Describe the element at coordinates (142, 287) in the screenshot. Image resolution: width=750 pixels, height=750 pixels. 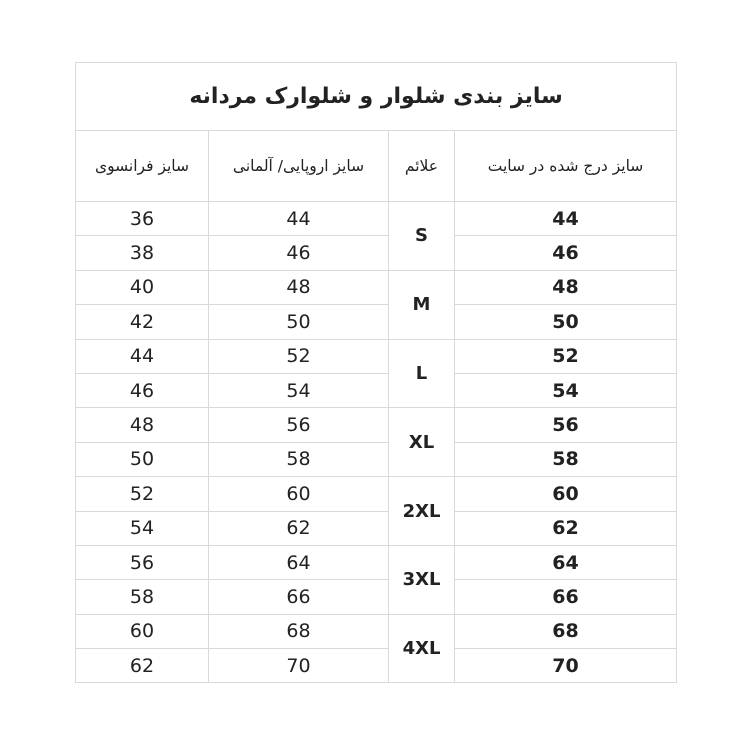
I see `french-size-cell: 40` at that location.